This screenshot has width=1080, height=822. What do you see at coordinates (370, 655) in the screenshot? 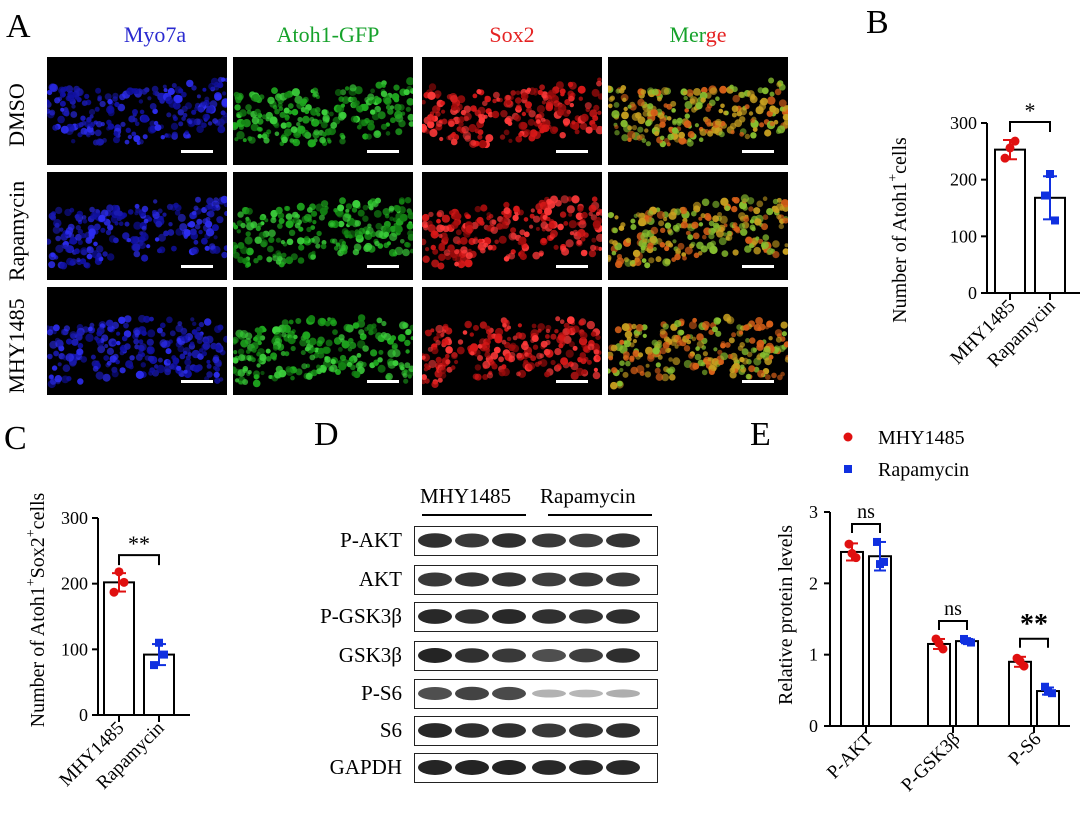
I see `wb-label-gsk3-: GSK3β` at bounding box center [370, 655].